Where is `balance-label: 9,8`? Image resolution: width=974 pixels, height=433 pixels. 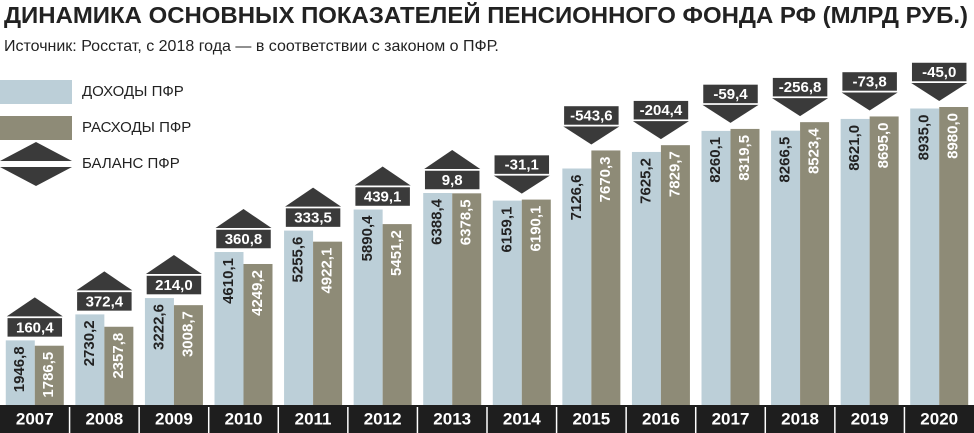
balance-label: 9,8 is located at coordinates (452, 180).